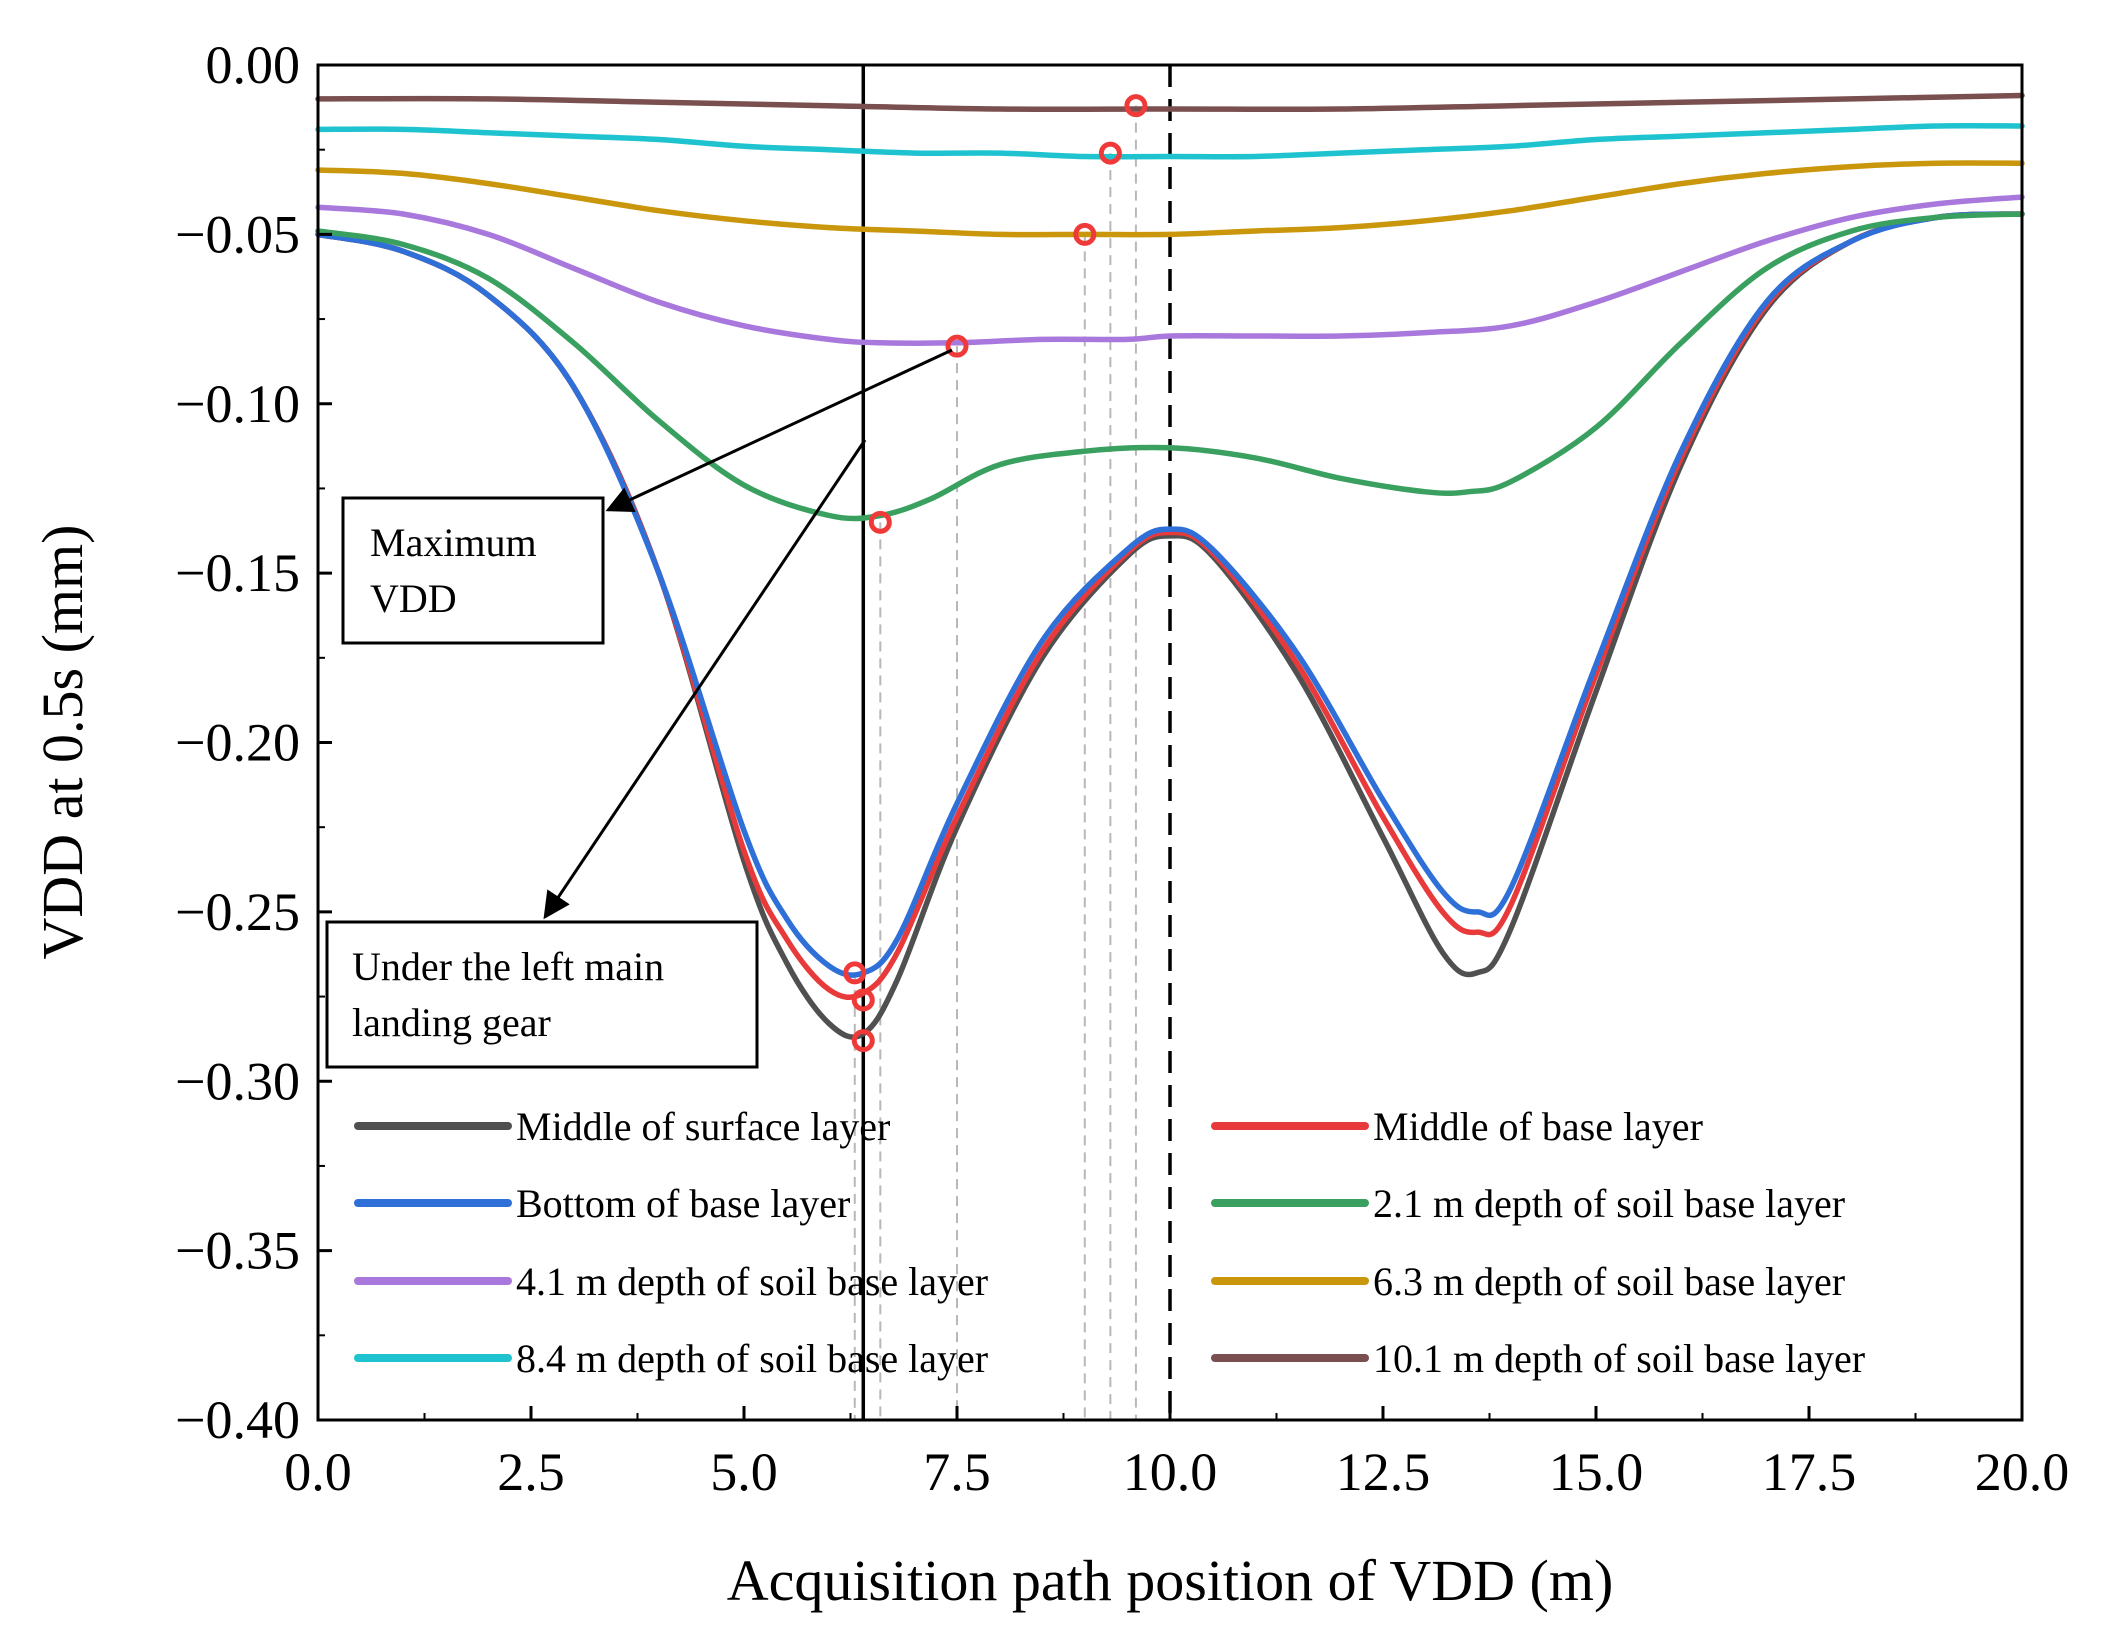 The width and height of the screenshot is (2111, 1647). What do you see at coordinates (1136, 106) in the screenshot?
I see `max-marker-10-1-m-depth-of-soil-base-layer` at bounding box center [1136, 106].